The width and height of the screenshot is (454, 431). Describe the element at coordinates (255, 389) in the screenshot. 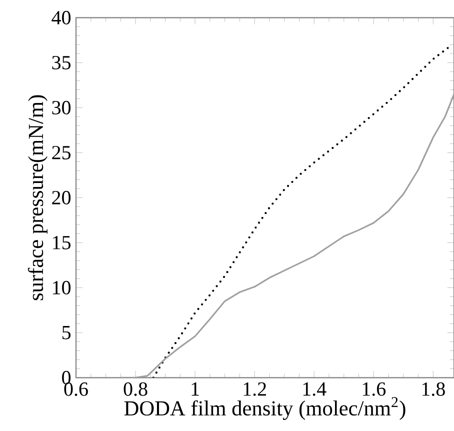

I see `x-tick-label: 1.2` at that location.